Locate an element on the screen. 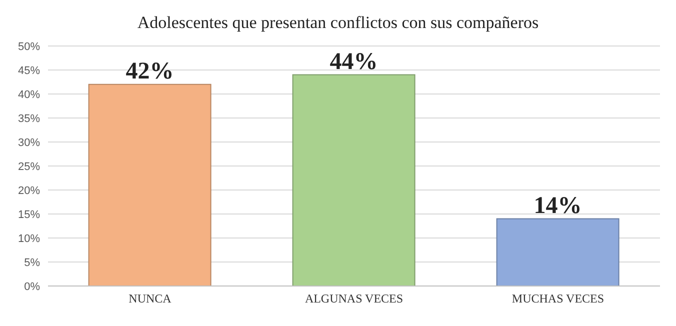 The image size is (676, 326). data-label: 44% is located at coordinates (354, 61).